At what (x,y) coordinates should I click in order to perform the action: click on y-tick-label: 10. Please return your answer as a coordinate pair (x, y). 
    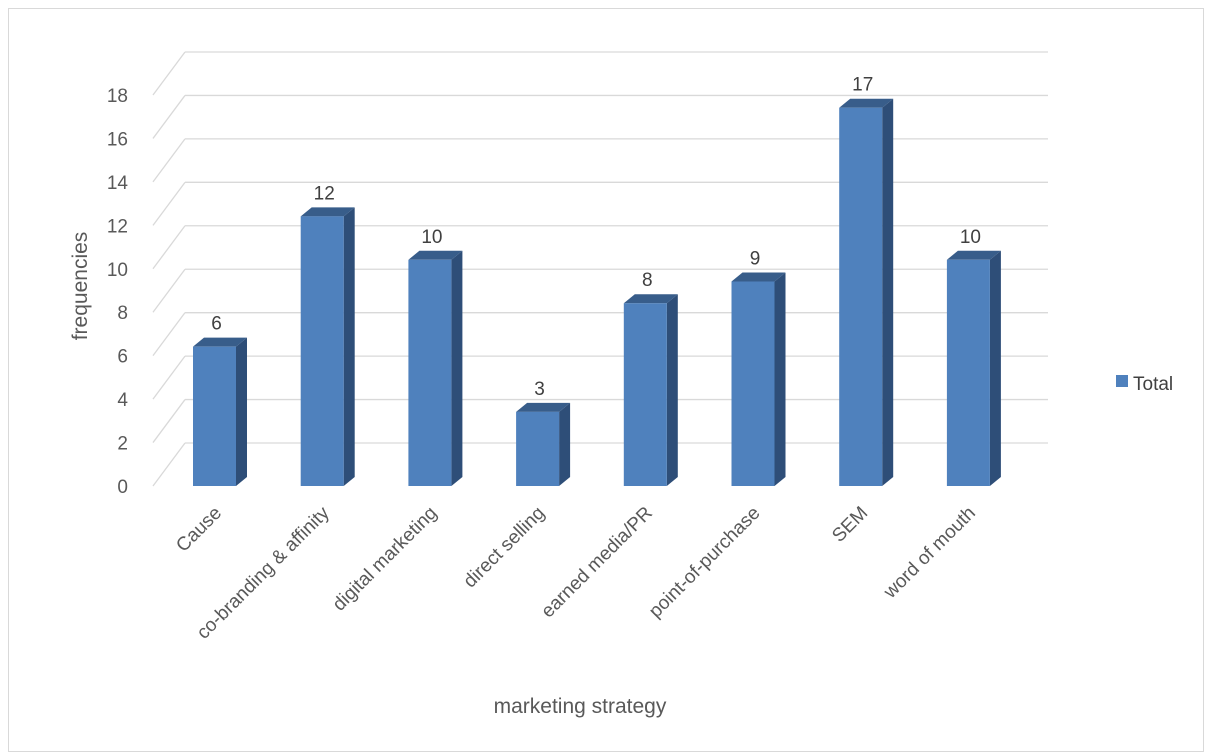
    Looking at the image, I should click on (117, 270).